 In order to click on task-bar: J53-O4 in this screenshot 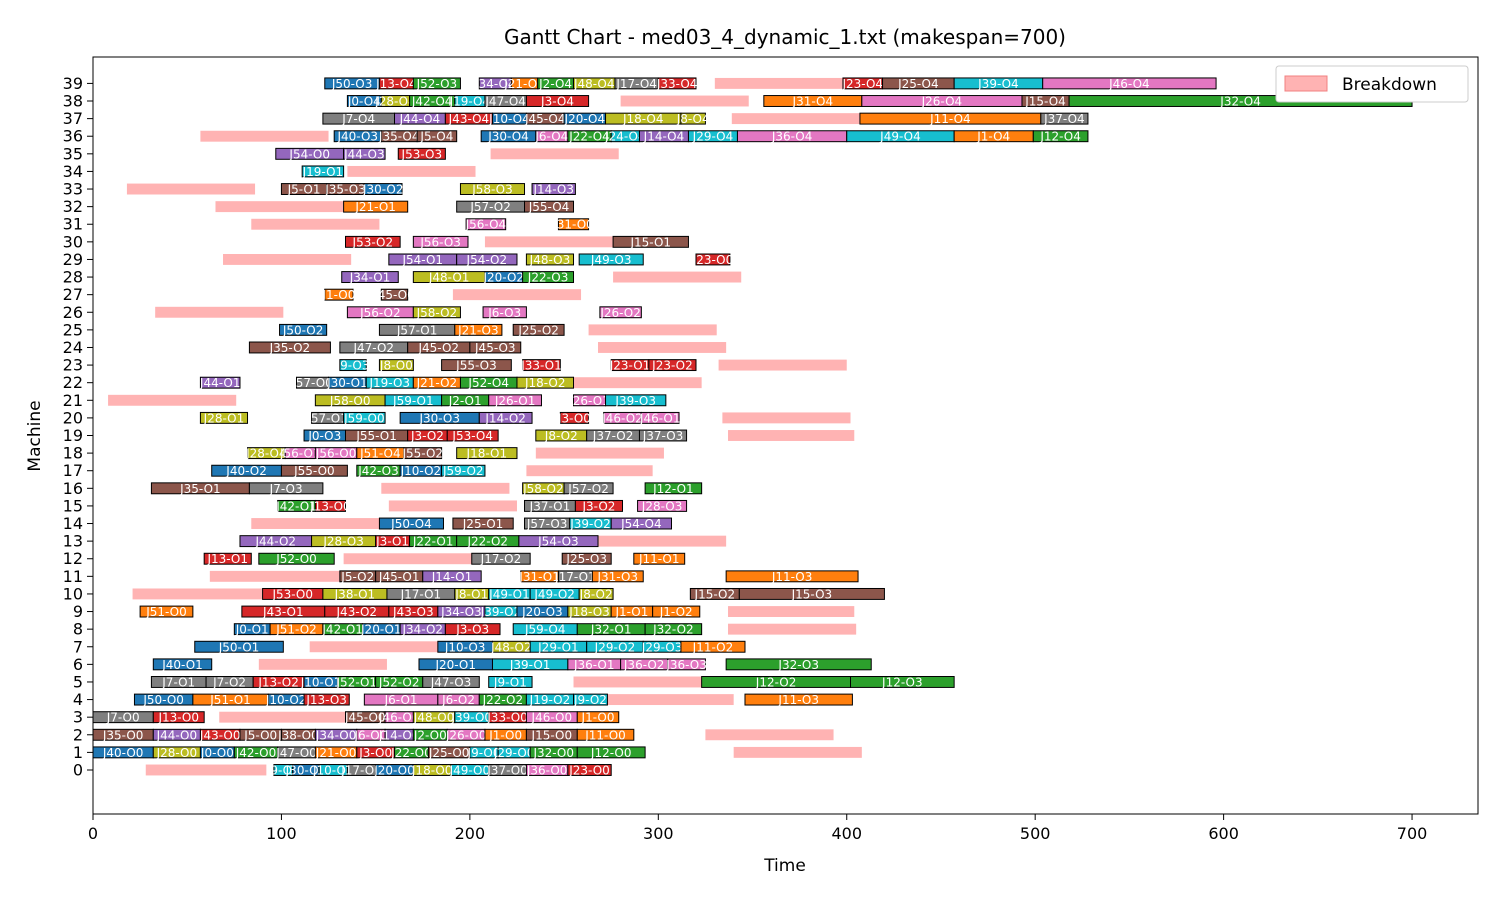, I will do `click(472, 436)`.